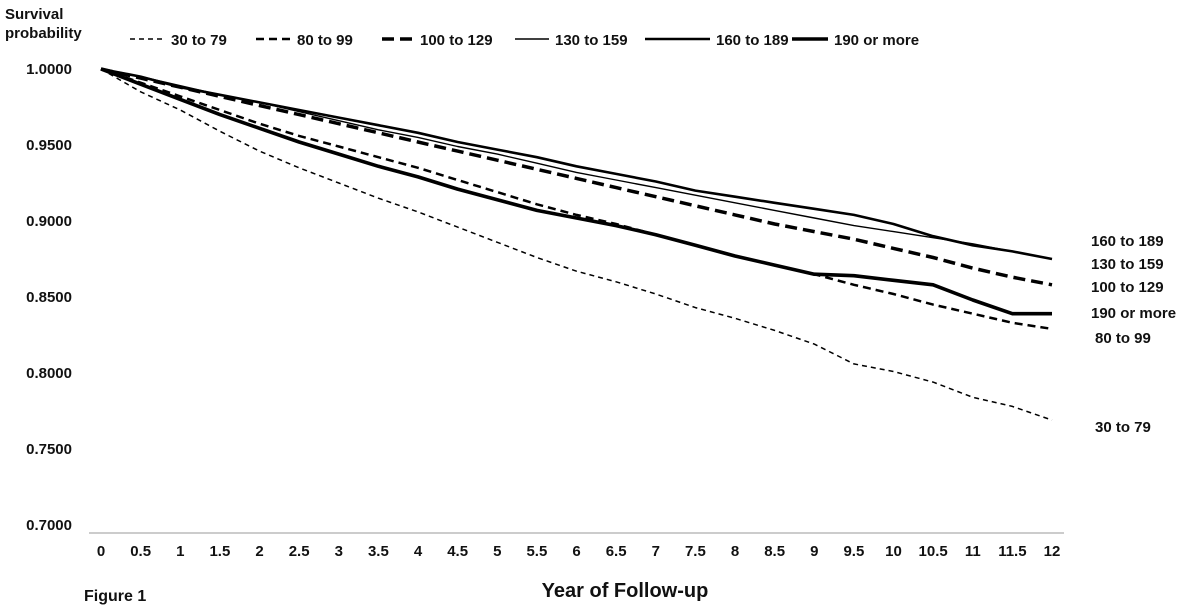 This screenshot has width=1200, height=607. What do you see at coordinates (814, 551) in the screenshot?
I see `x-tick-label: 9` at bounding box center [814, 551].